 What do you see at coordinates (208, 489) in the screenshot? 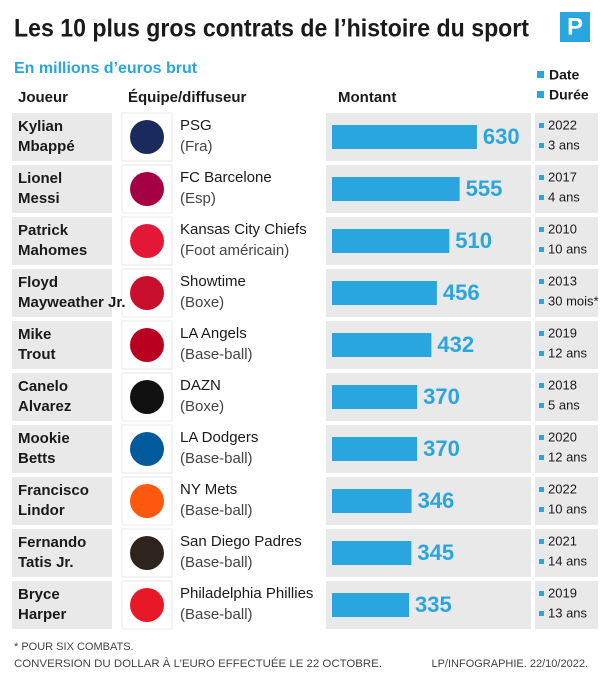
I see `team-name: NY Mets` at bounding box center [208, 489].